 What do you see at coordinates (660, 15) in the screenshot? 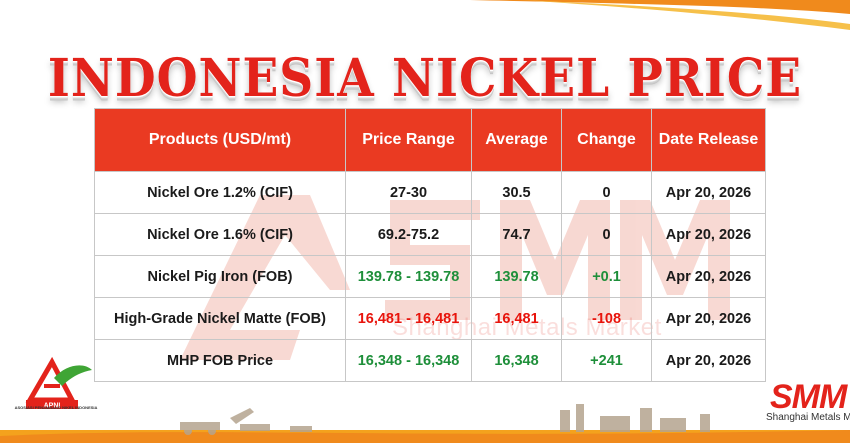
I see `decorative-swoosh` at bounding box center [660, 15].